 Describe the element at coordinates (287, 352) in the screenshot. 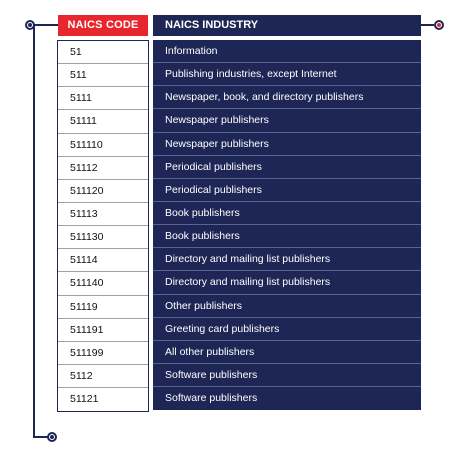

I see `naics-industry-cell: All other publishers` at that location.